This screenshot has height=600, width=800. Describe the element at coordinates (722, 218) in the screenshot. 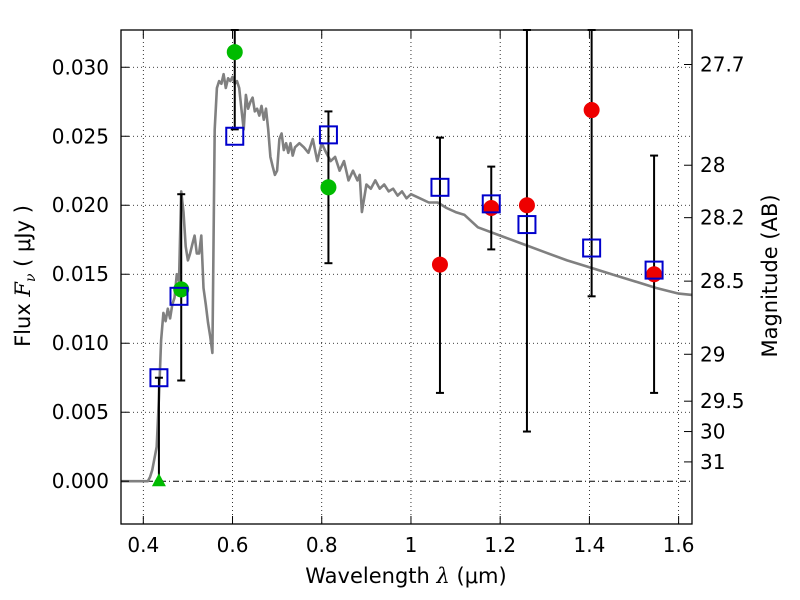

I see `magnitude-tick-label: 28.2` at that location.